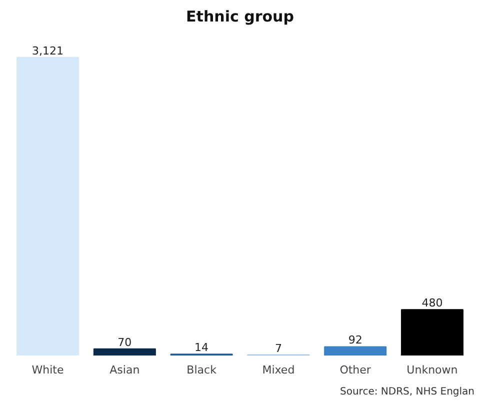 This screenshot has height=402, width=479. Describe the element at coordinates (240, 17) in the screenshot. I see `chart-title: Ethnic group` at that location.